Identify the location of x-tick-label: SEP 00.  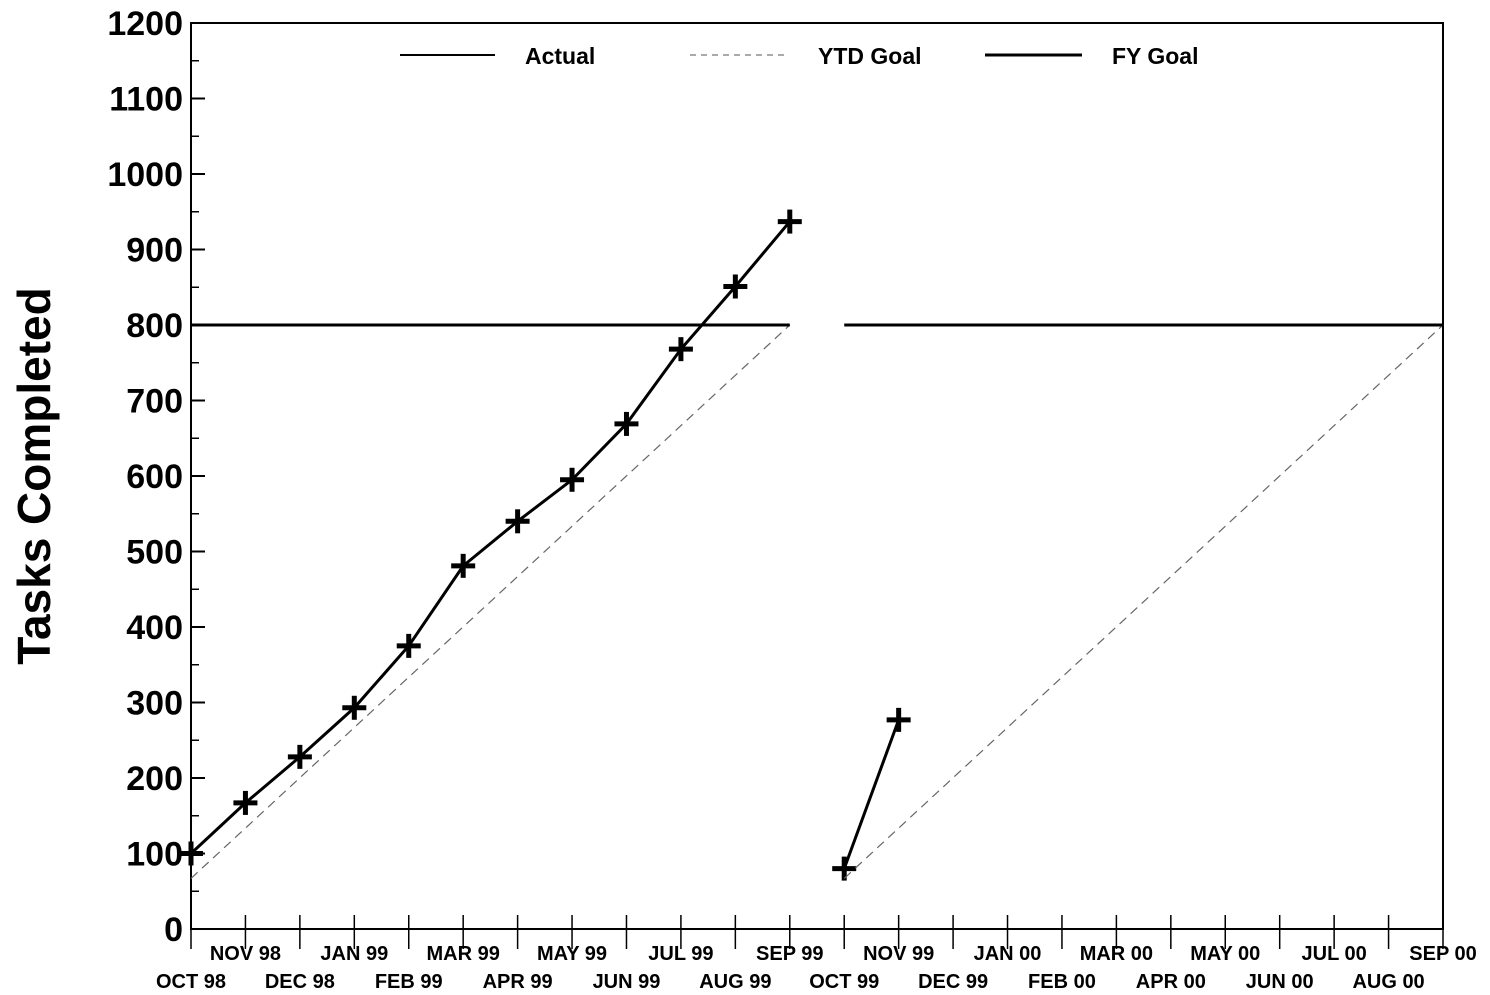
(1442, 954).